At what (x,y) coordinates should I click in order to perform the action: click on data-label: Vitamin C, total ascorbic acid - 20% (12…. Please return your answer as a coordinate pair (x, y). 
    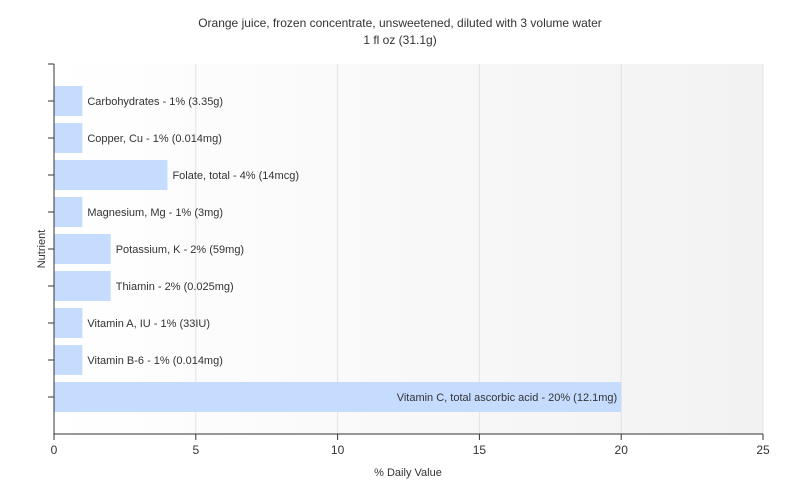
    Looking at the image, I should click on (507, 398).